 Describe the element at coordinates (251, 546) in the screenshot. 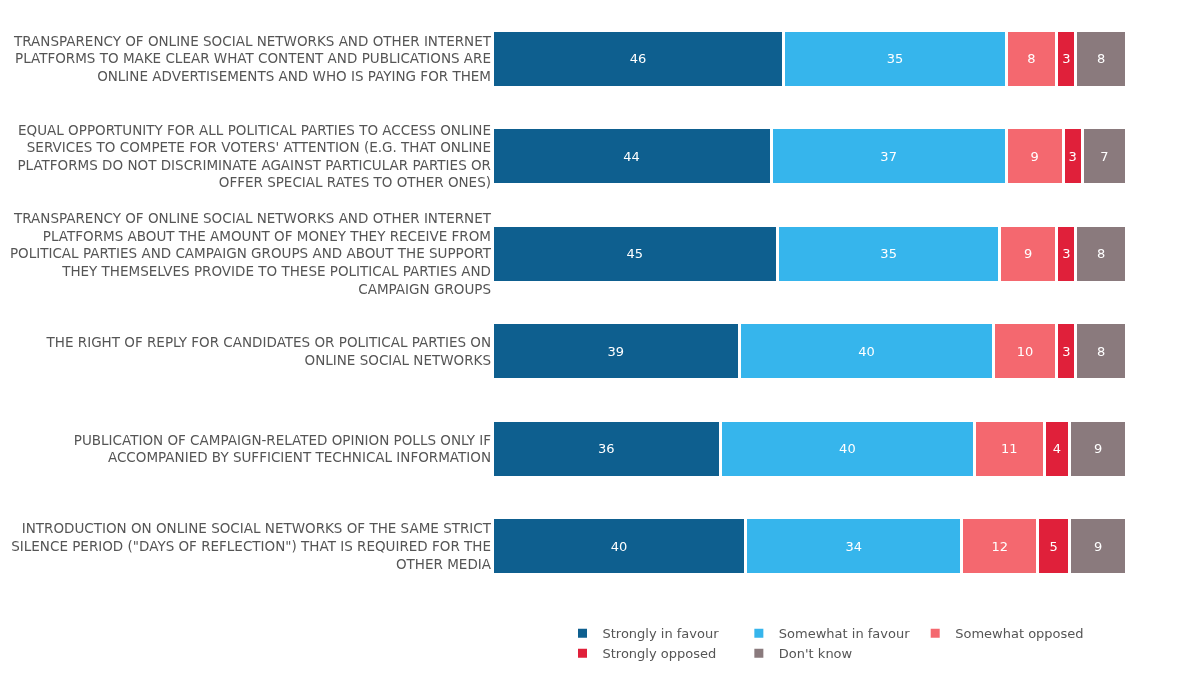

I see `y-tick-label: INTRODUCTION ON ONLINE SOCIAL NETWORKS OF THE SAME STRICT SILENCE PERIOD ("DAYS OF REFLECTION") THAT IS REQUIRED FOR THE OTHER MEDIA` at that location.